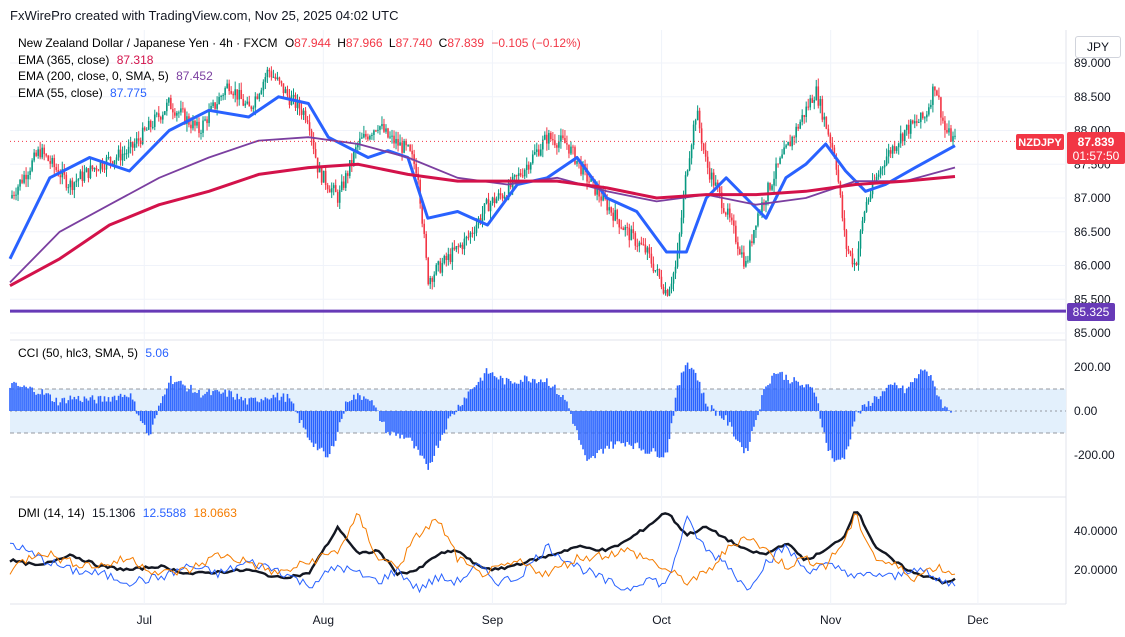  Describe the element at coordinates (157, 353) in the screenshot. I see `cci-value: 5.06` at that location.